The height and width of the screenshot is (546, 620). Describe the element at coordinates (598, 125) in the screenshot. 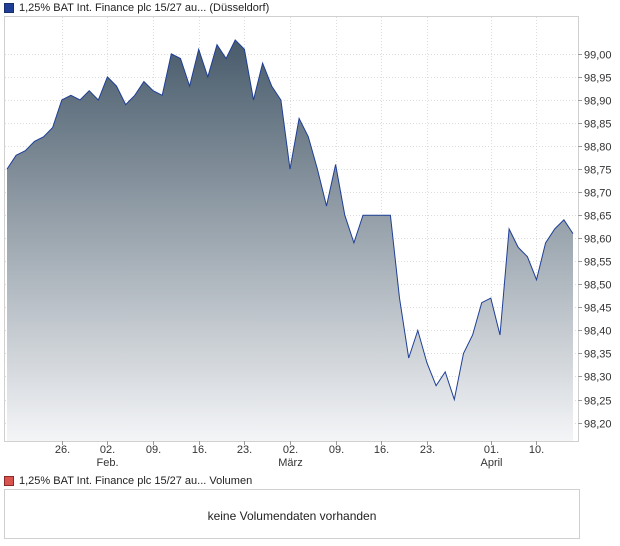

I see `y-tick-label: 98,85` at that location.